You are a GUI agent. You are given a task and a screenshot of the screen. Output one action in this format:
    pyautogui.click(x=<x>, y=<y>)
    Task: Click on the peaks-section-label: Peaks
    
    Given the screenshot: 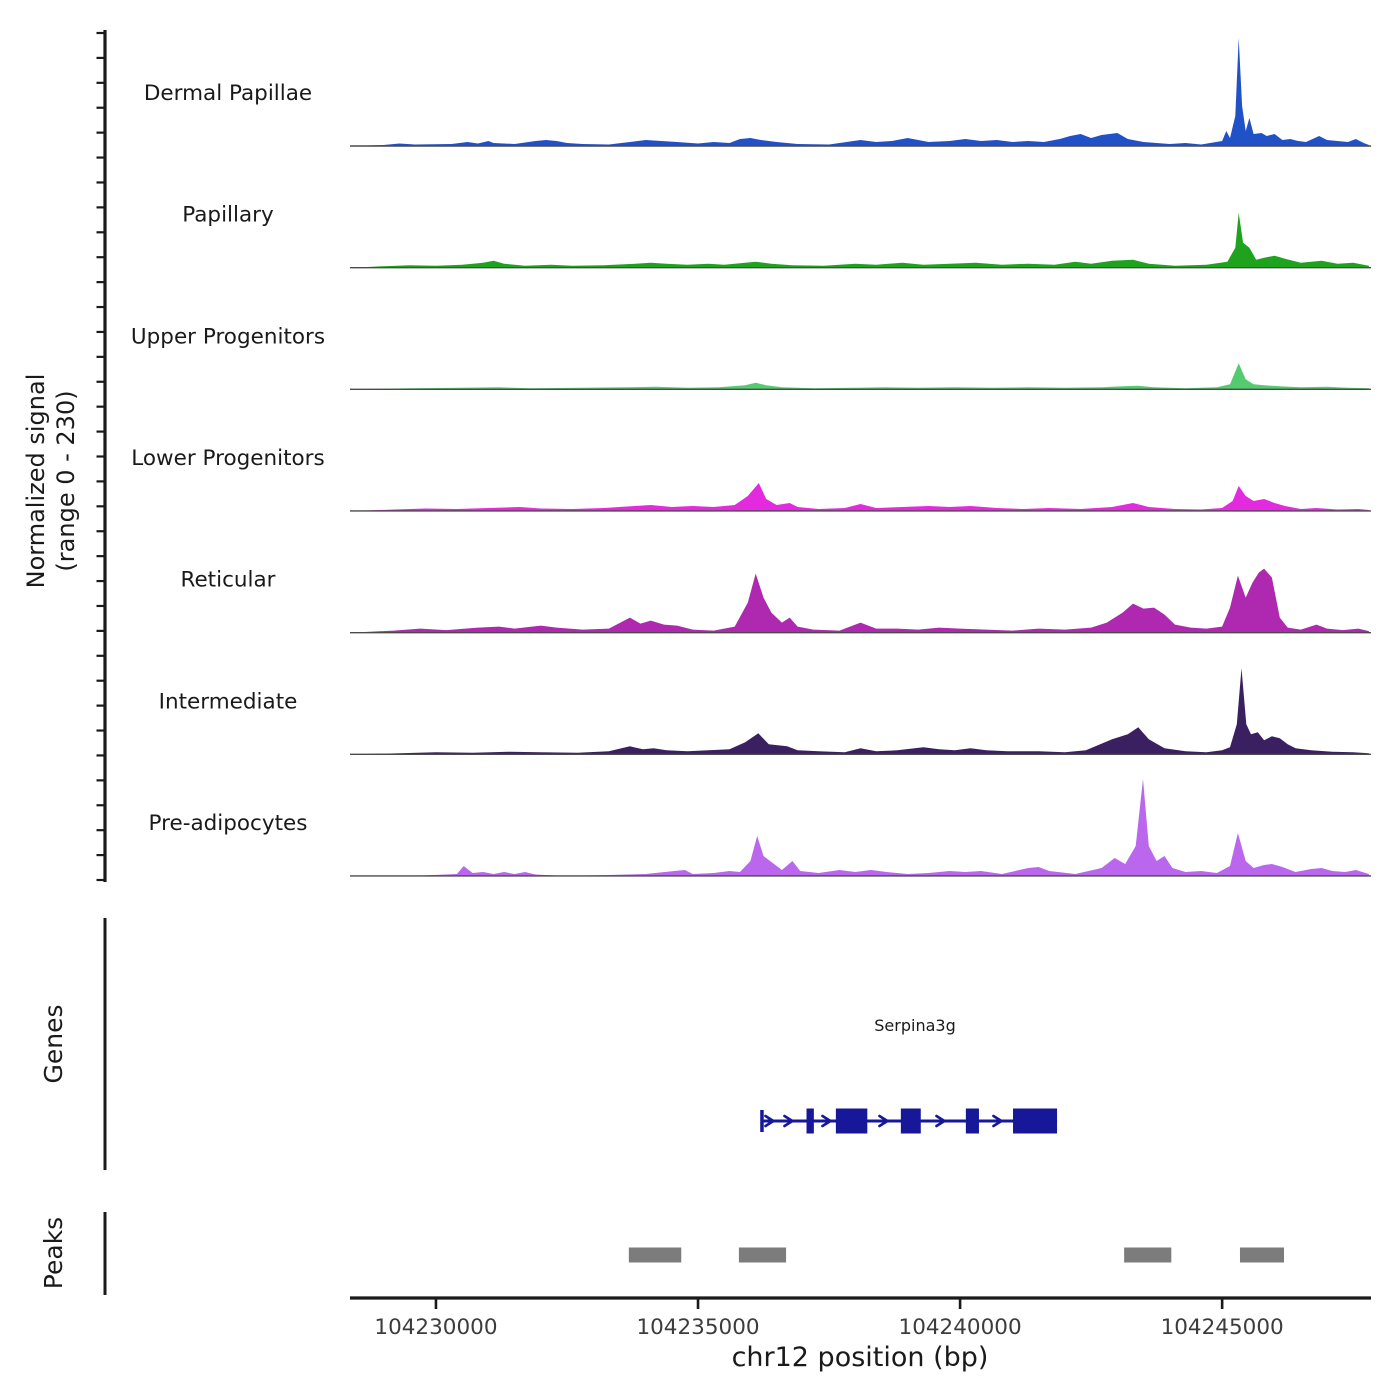 What is the action you would take?
    pyautogui.click(x=53, y=1253)
    